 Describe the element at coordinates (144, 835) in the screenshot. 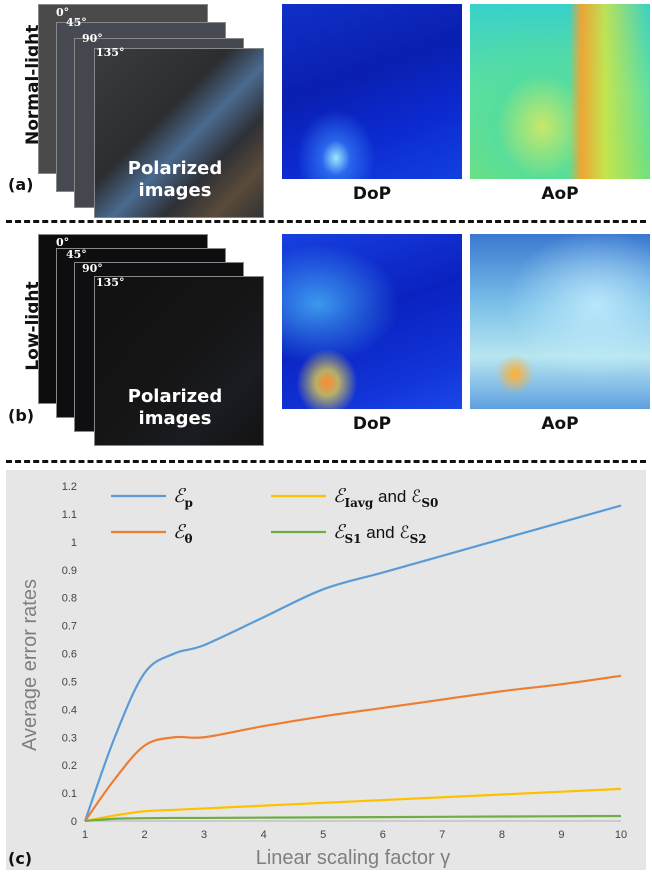

I see `x-tick-label: 2` at that location.